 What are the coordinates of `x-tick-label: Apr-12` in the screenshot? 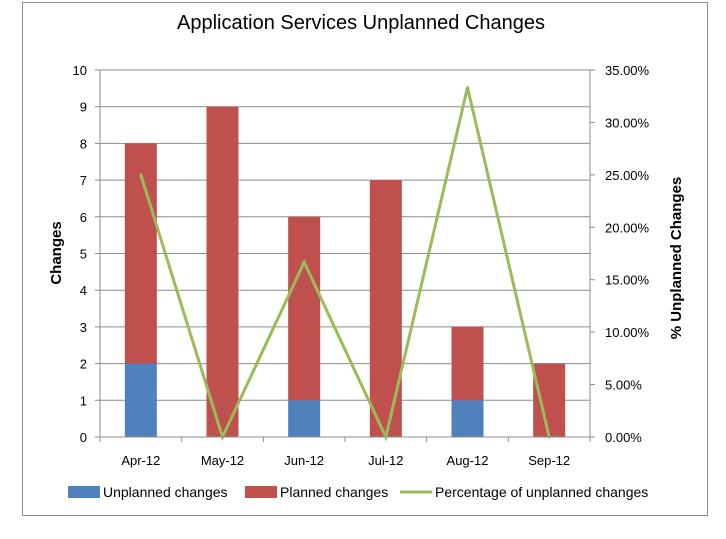 It's located at (140, 460).